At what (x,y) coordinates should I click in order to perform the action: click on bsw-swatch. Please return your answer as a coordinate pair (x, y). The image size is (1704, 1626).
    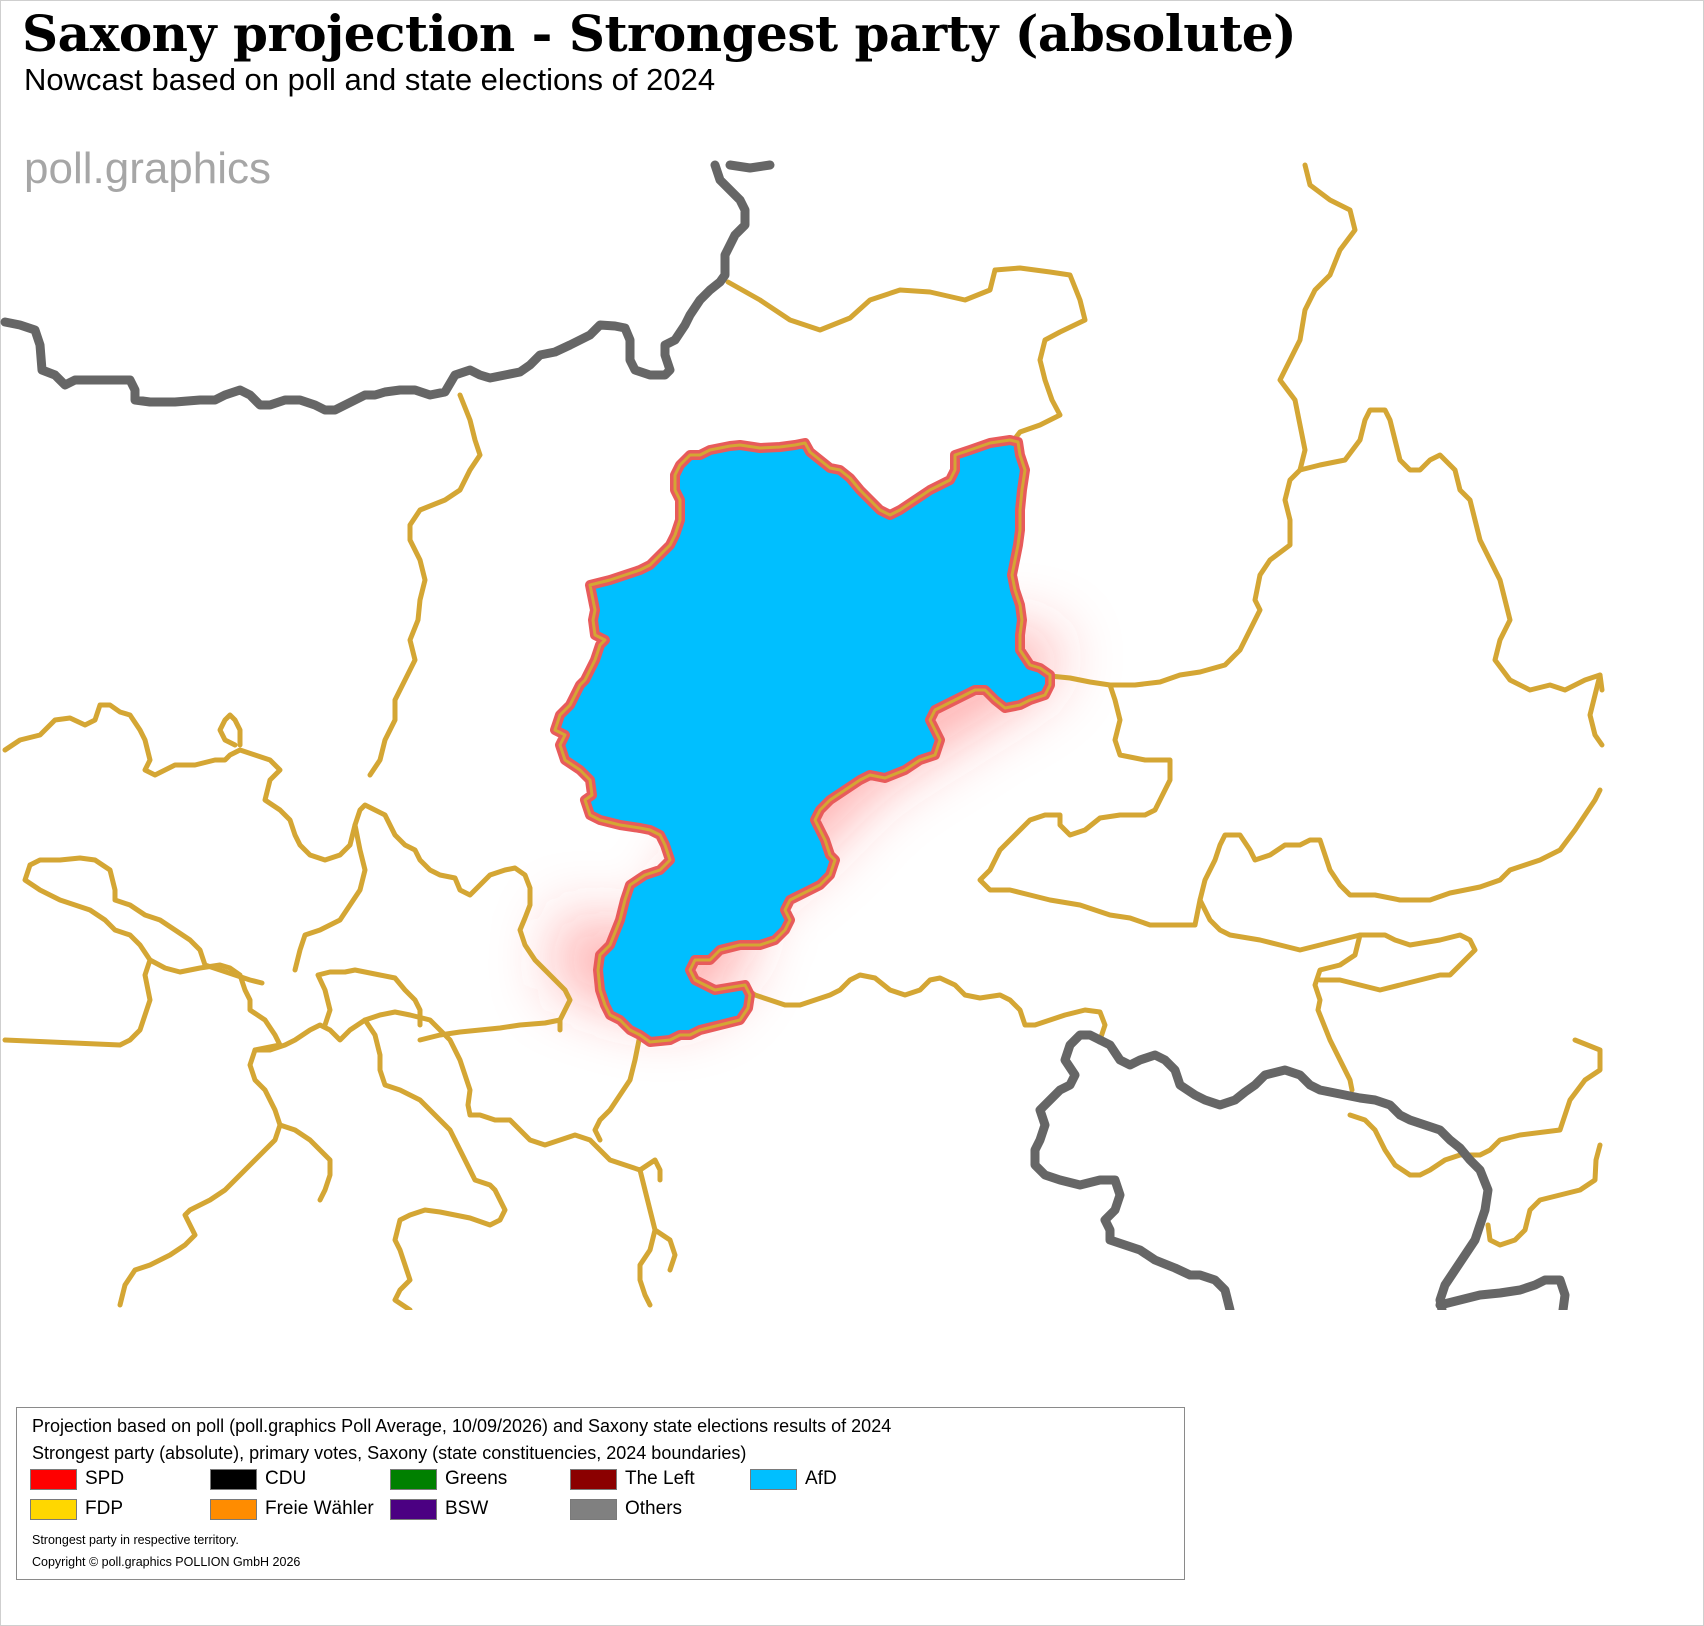
    Looking at the image, I should click on (413, 1509).